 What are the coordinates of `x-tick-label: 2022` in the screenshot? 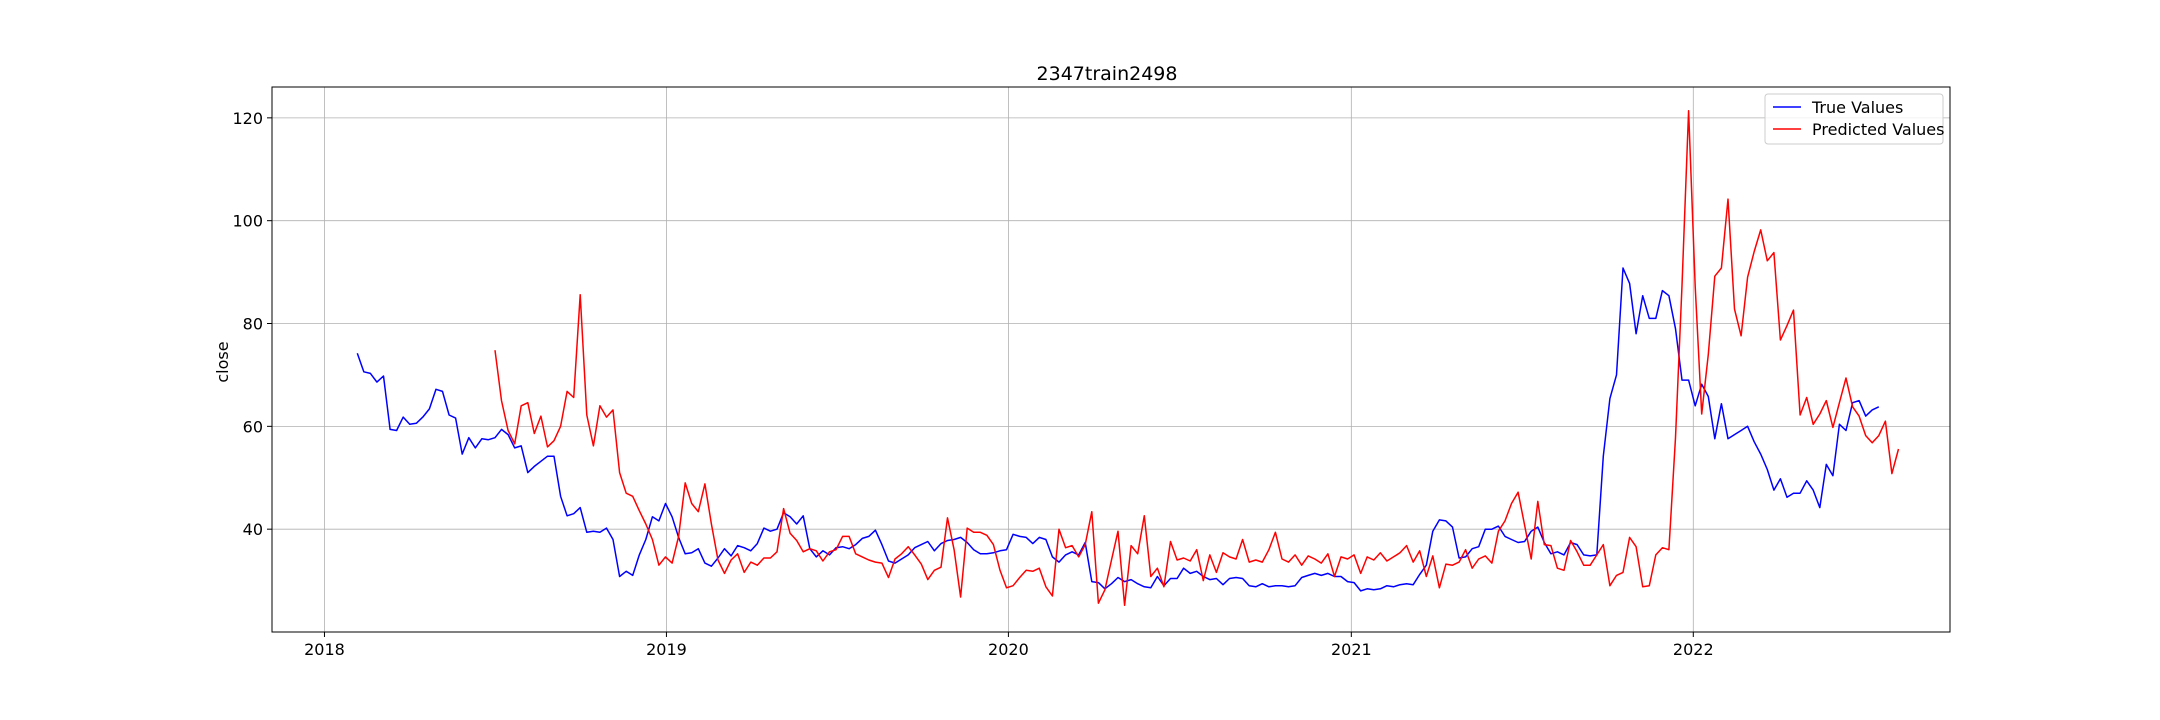 It's located at (1693, 649).